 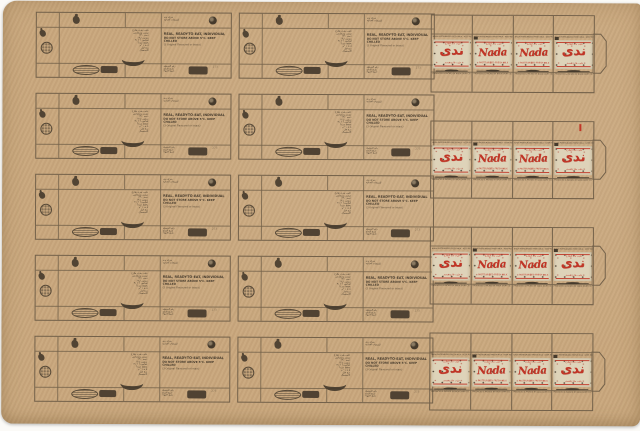 I want to click on tuck-flap-outline, so click(x=598, y=265).